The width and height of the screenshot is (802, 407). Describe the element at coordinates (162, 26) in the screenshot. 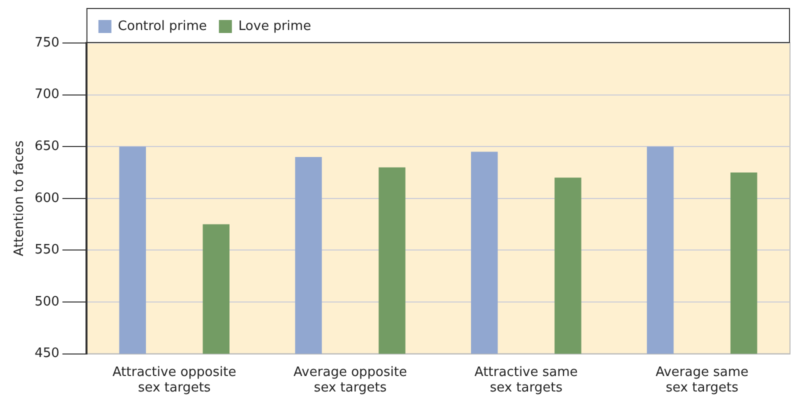

I see `legend-label: Control prime` at that location.